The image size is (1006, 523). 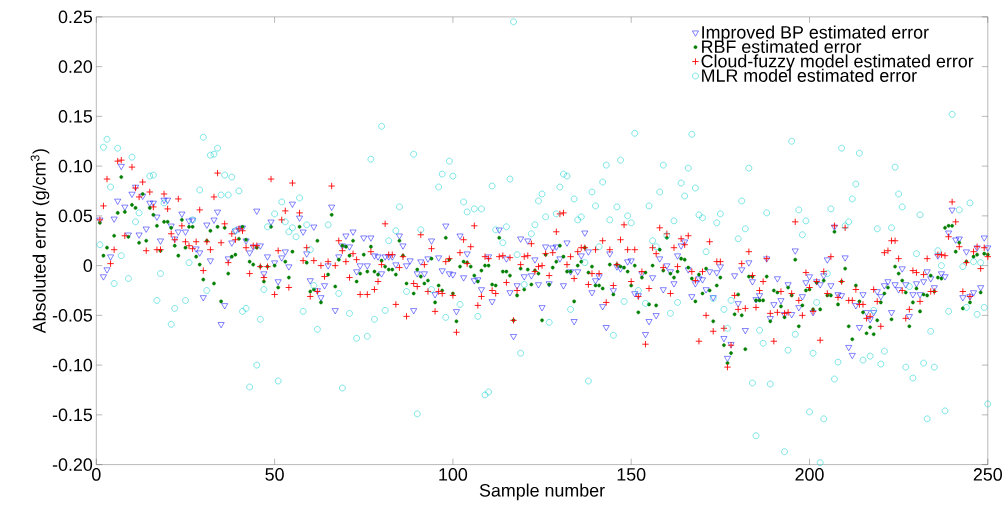 What do you see at coordinates (782, 46) in the screenshot?
I see `legend-label: RBF estimated error` at bounding box center [782, 46].